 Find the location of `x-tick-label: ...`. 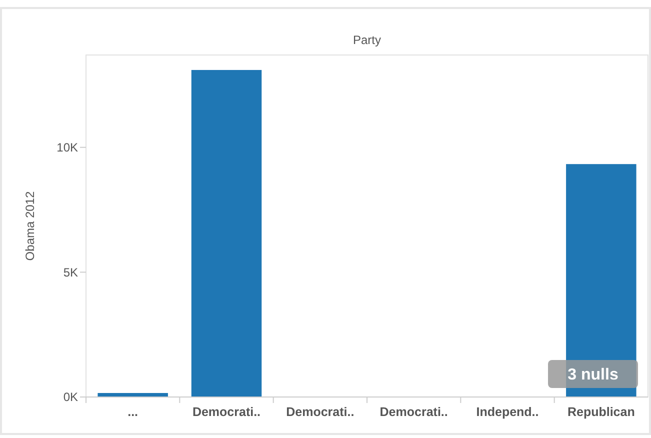

x-tick-label: ... is located at coordinates (133, 412).